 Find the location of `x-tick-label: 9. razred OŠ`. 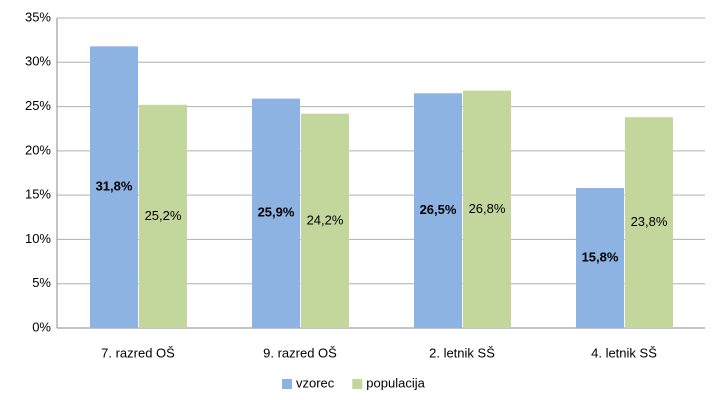

x-tick-label: 9. razred OŠ is located at coordinates (300, 352).